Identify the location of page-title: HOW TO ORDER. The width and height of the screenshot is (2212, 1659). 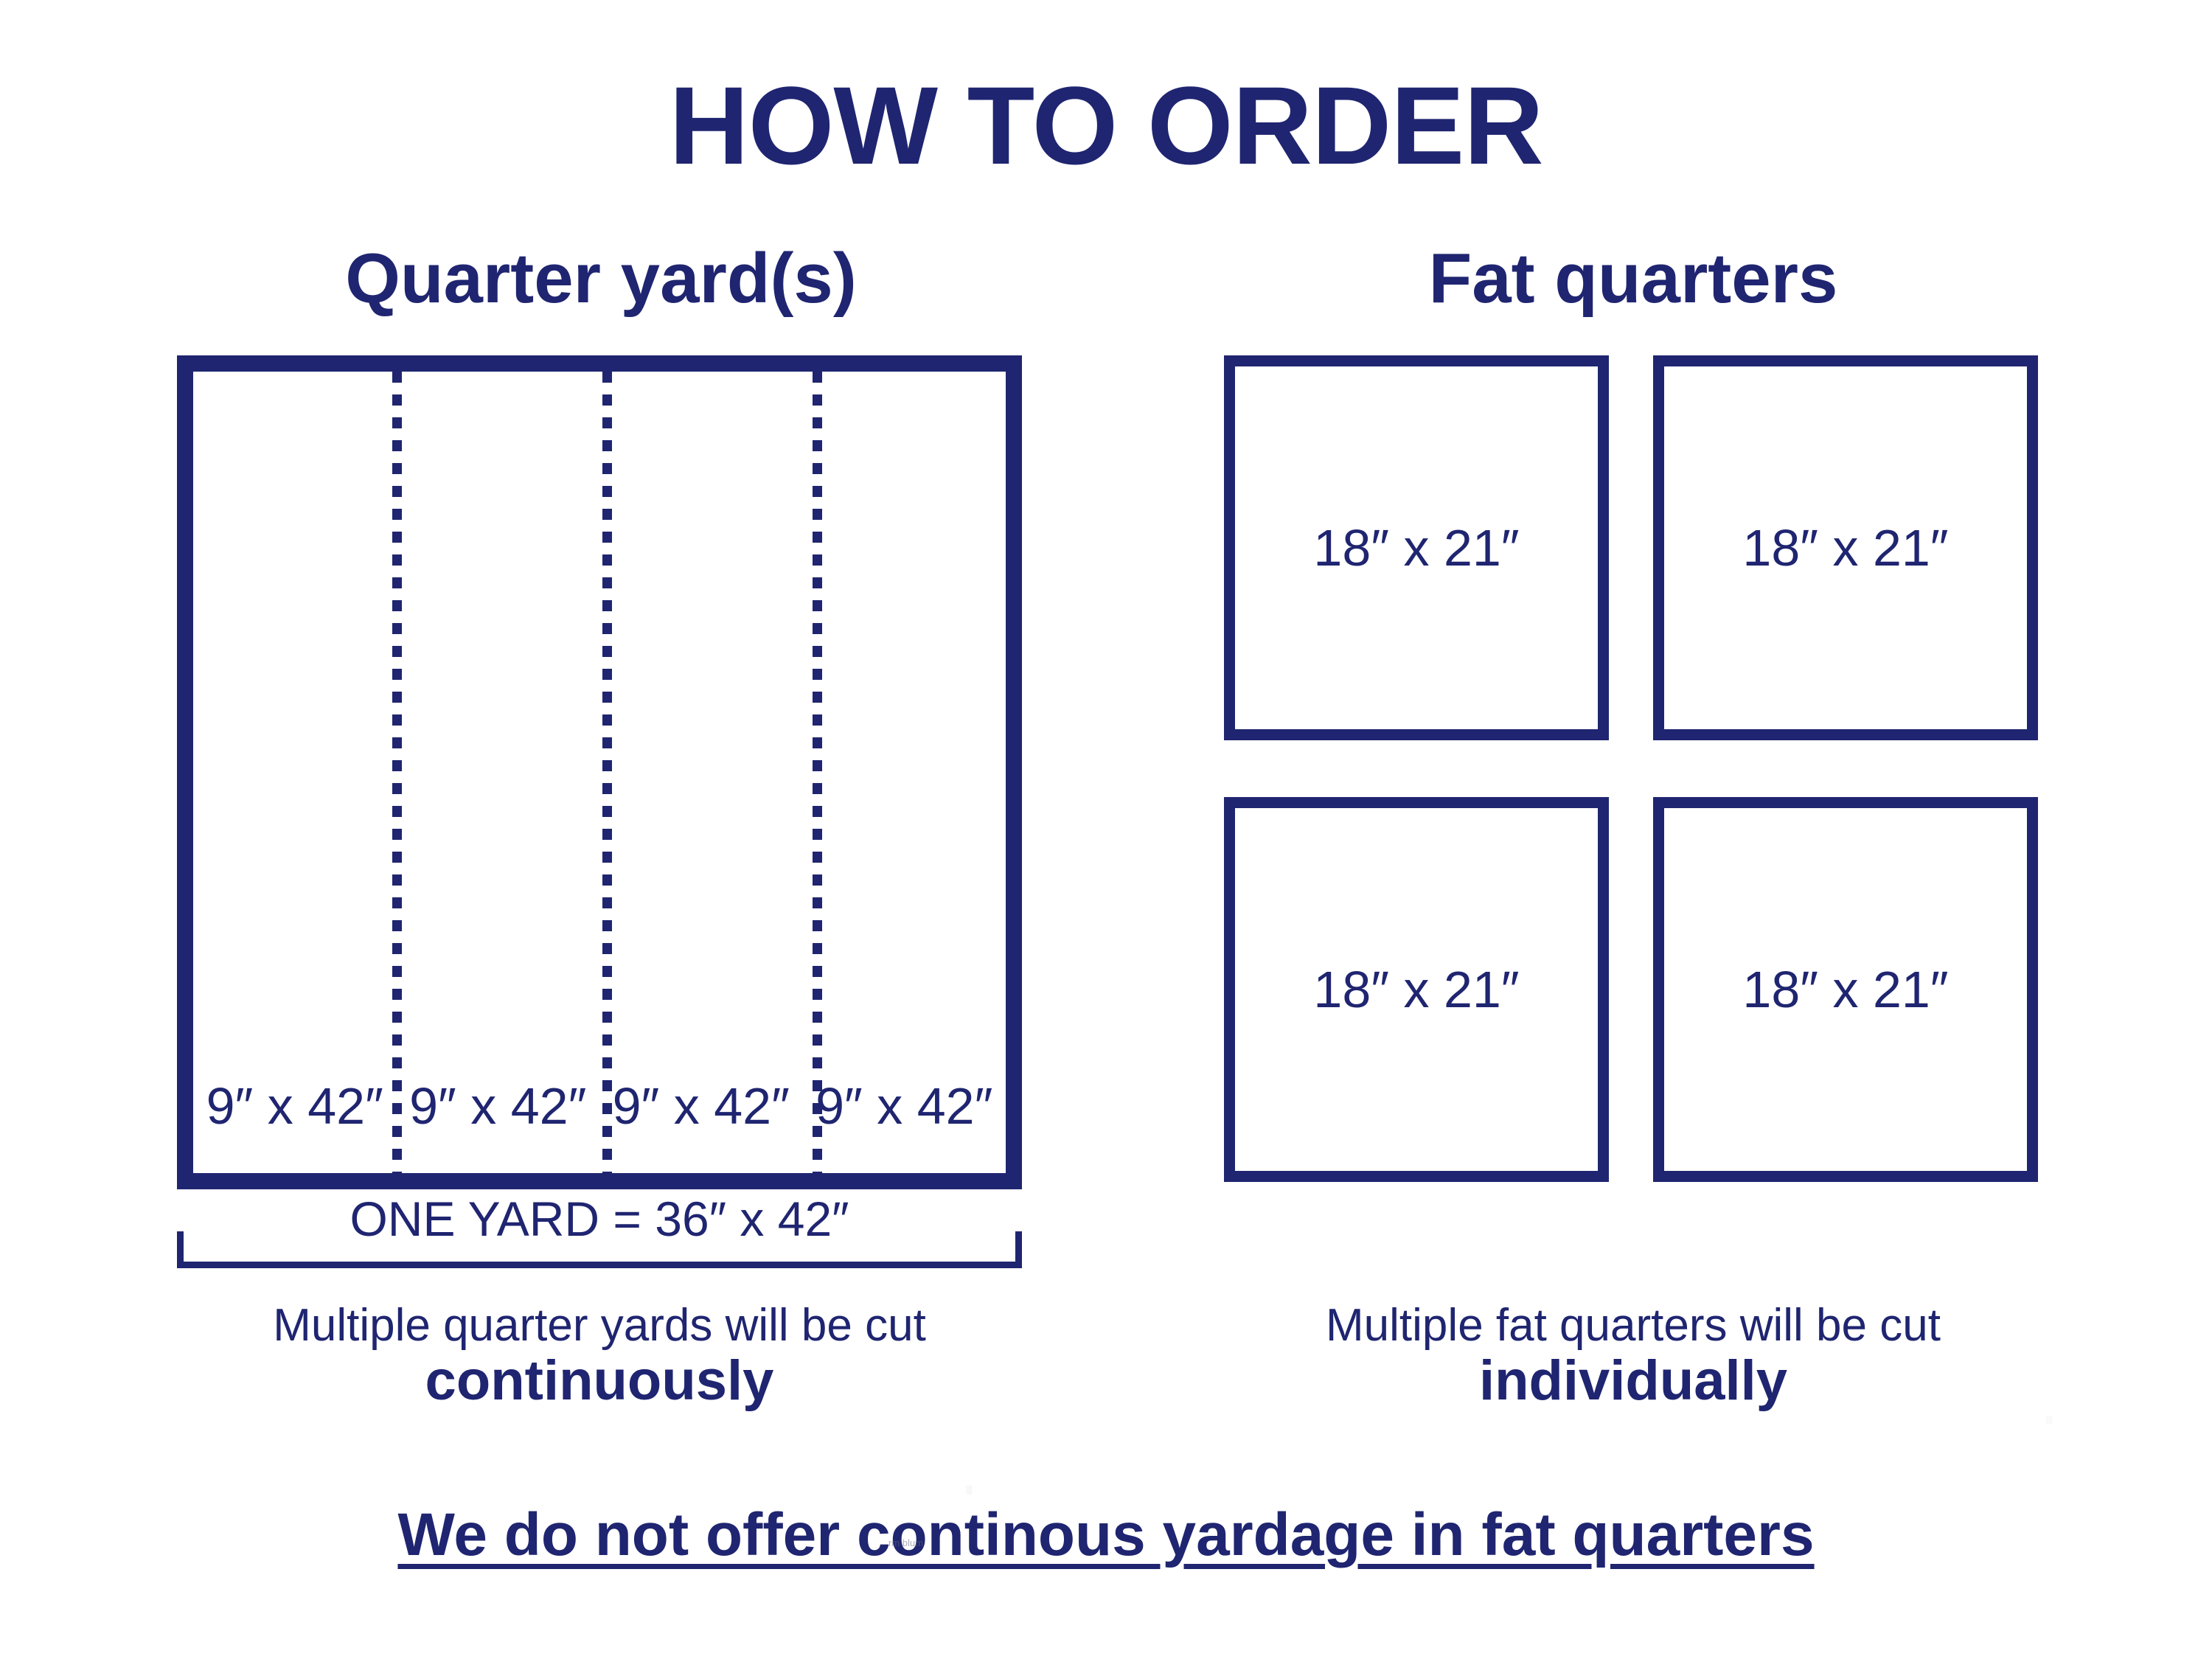
(1106, 125).